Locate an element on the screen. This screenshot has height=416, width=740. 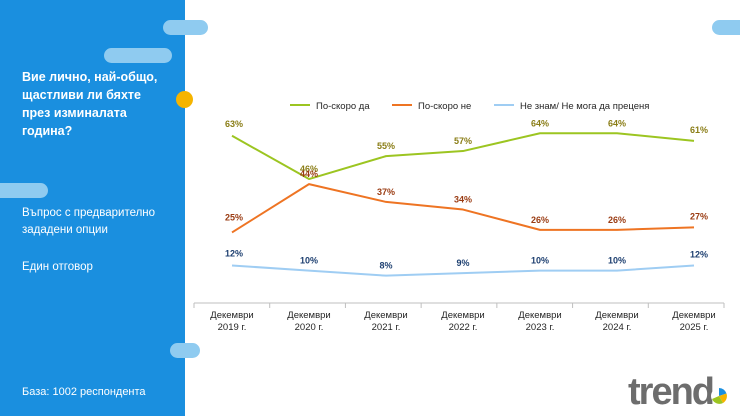
data-label: 27% is located at coordinates (699, 216).